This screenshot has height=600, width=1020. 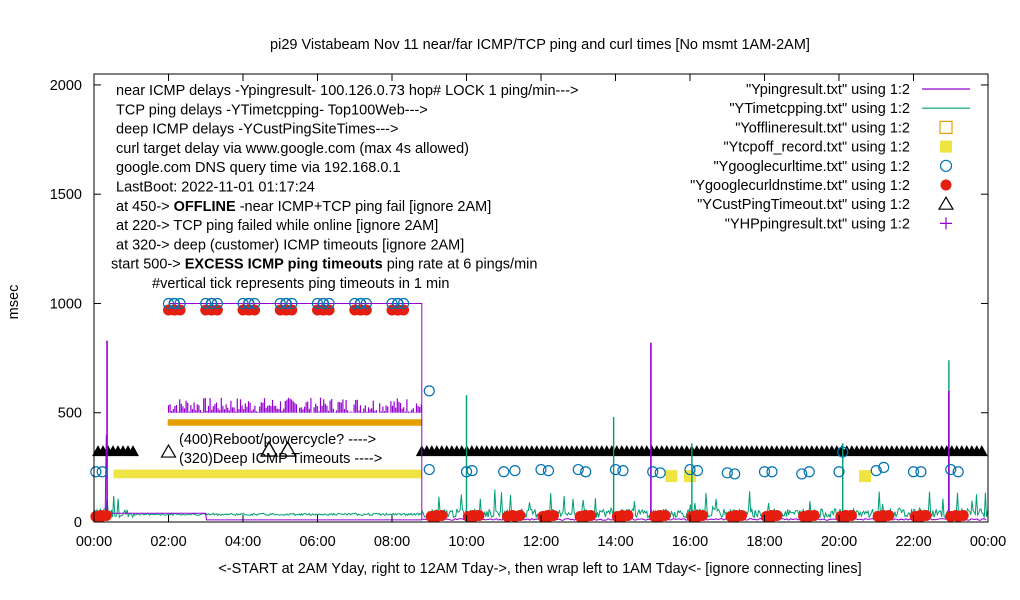 What do you see at coordinates (70, 414) in the screenshot?
I see `y-tick-label: 500` at bounding box center [70, 414].